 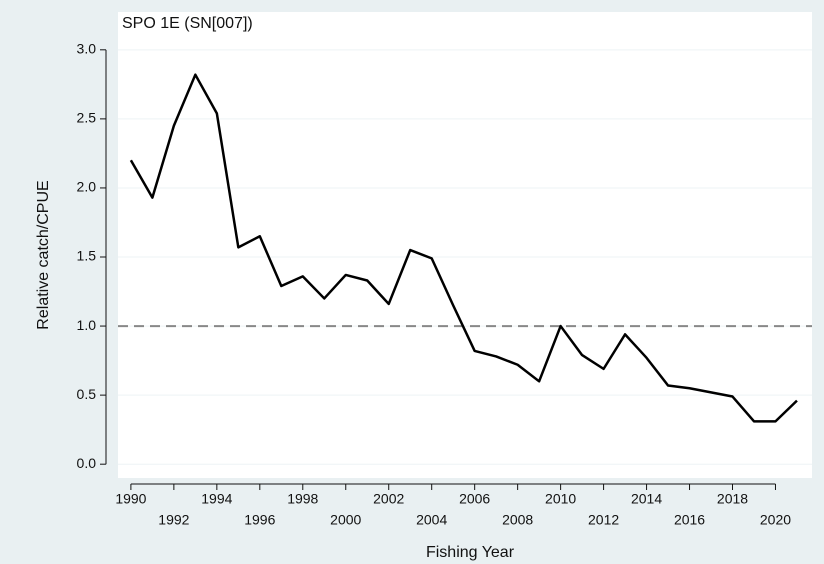 What do you see at coordinates (732, 499) in the screenshot?
I see `x-tick-label: 2018` at bounding box center [732, 499].